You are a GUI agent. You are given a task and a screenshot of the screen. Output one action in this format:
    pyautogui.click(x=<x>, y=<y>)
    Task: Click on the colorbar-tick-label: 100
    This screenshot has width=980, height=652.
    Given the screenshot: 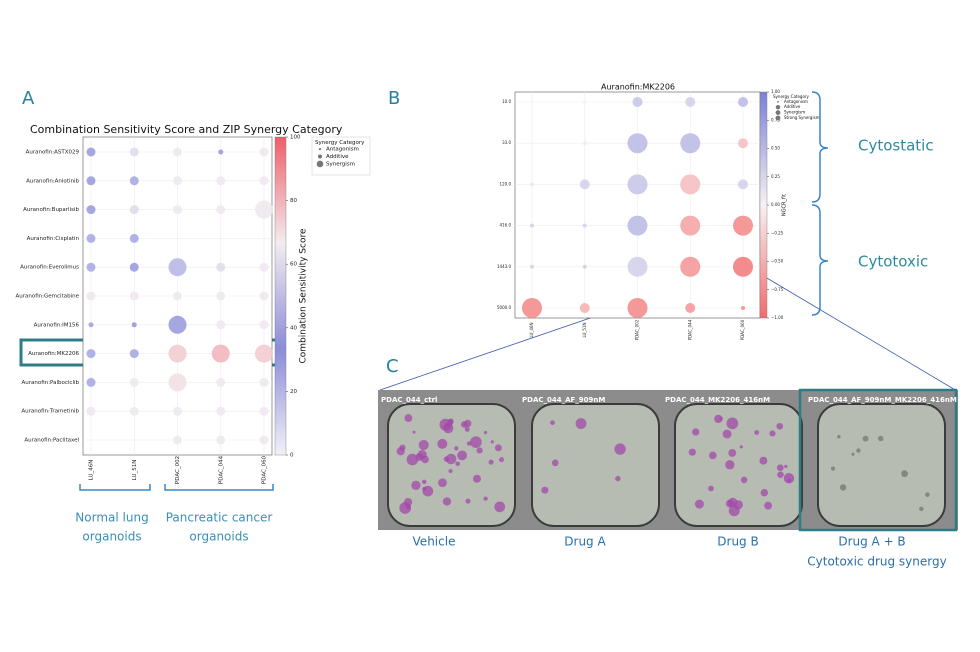 What is the action you would take?
    pyautogui.click(x=295, y=138)
    